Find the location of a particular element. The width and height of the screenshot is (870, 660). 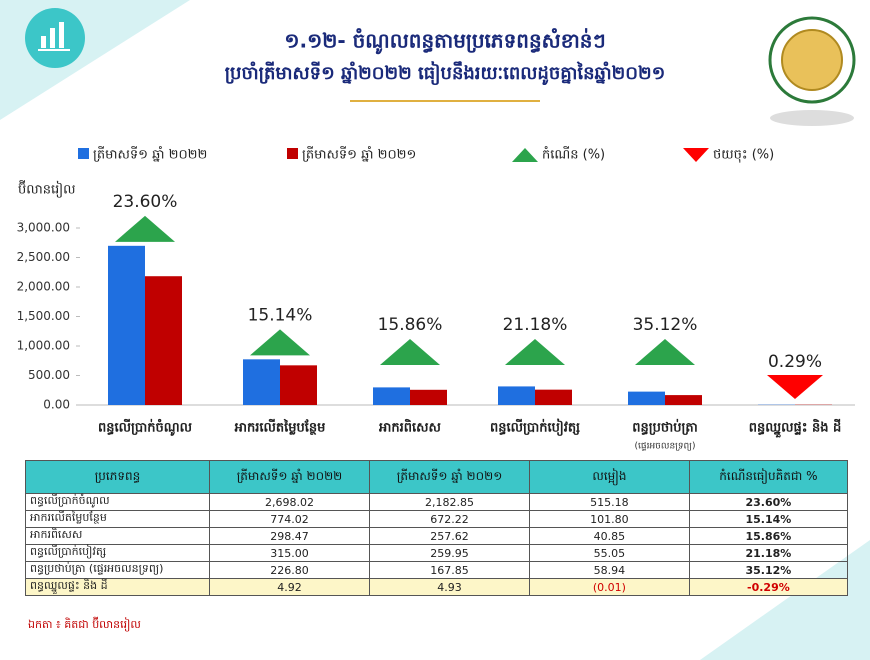

table-cell: 2,698.02 is located at coordinates (289, 502).